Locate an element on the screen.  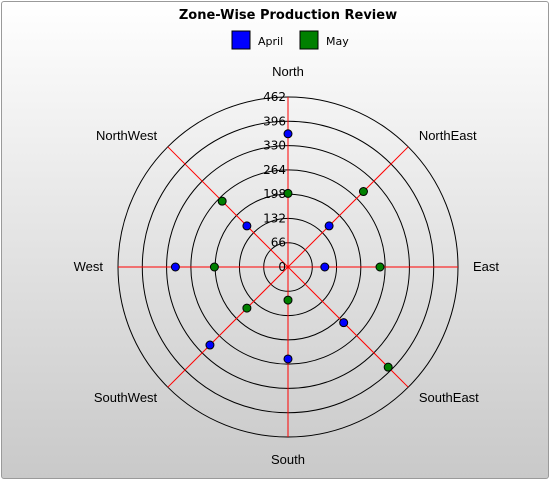
chart-title: Zone-Wise Production Review is located at coordinates (288, 15).